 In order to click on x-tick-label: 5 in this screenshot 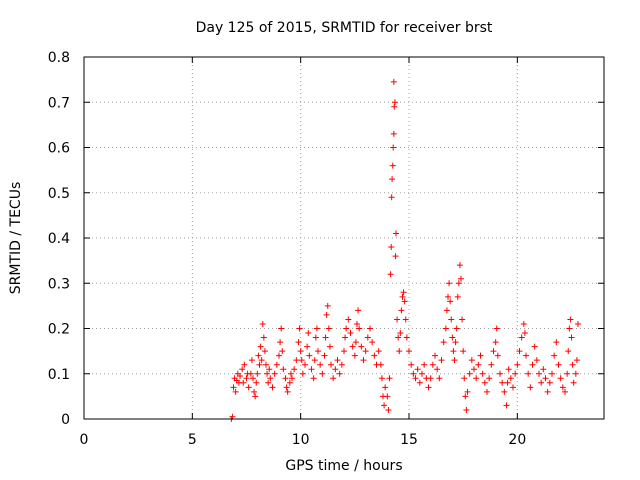, I will do `click(192, 440)`.